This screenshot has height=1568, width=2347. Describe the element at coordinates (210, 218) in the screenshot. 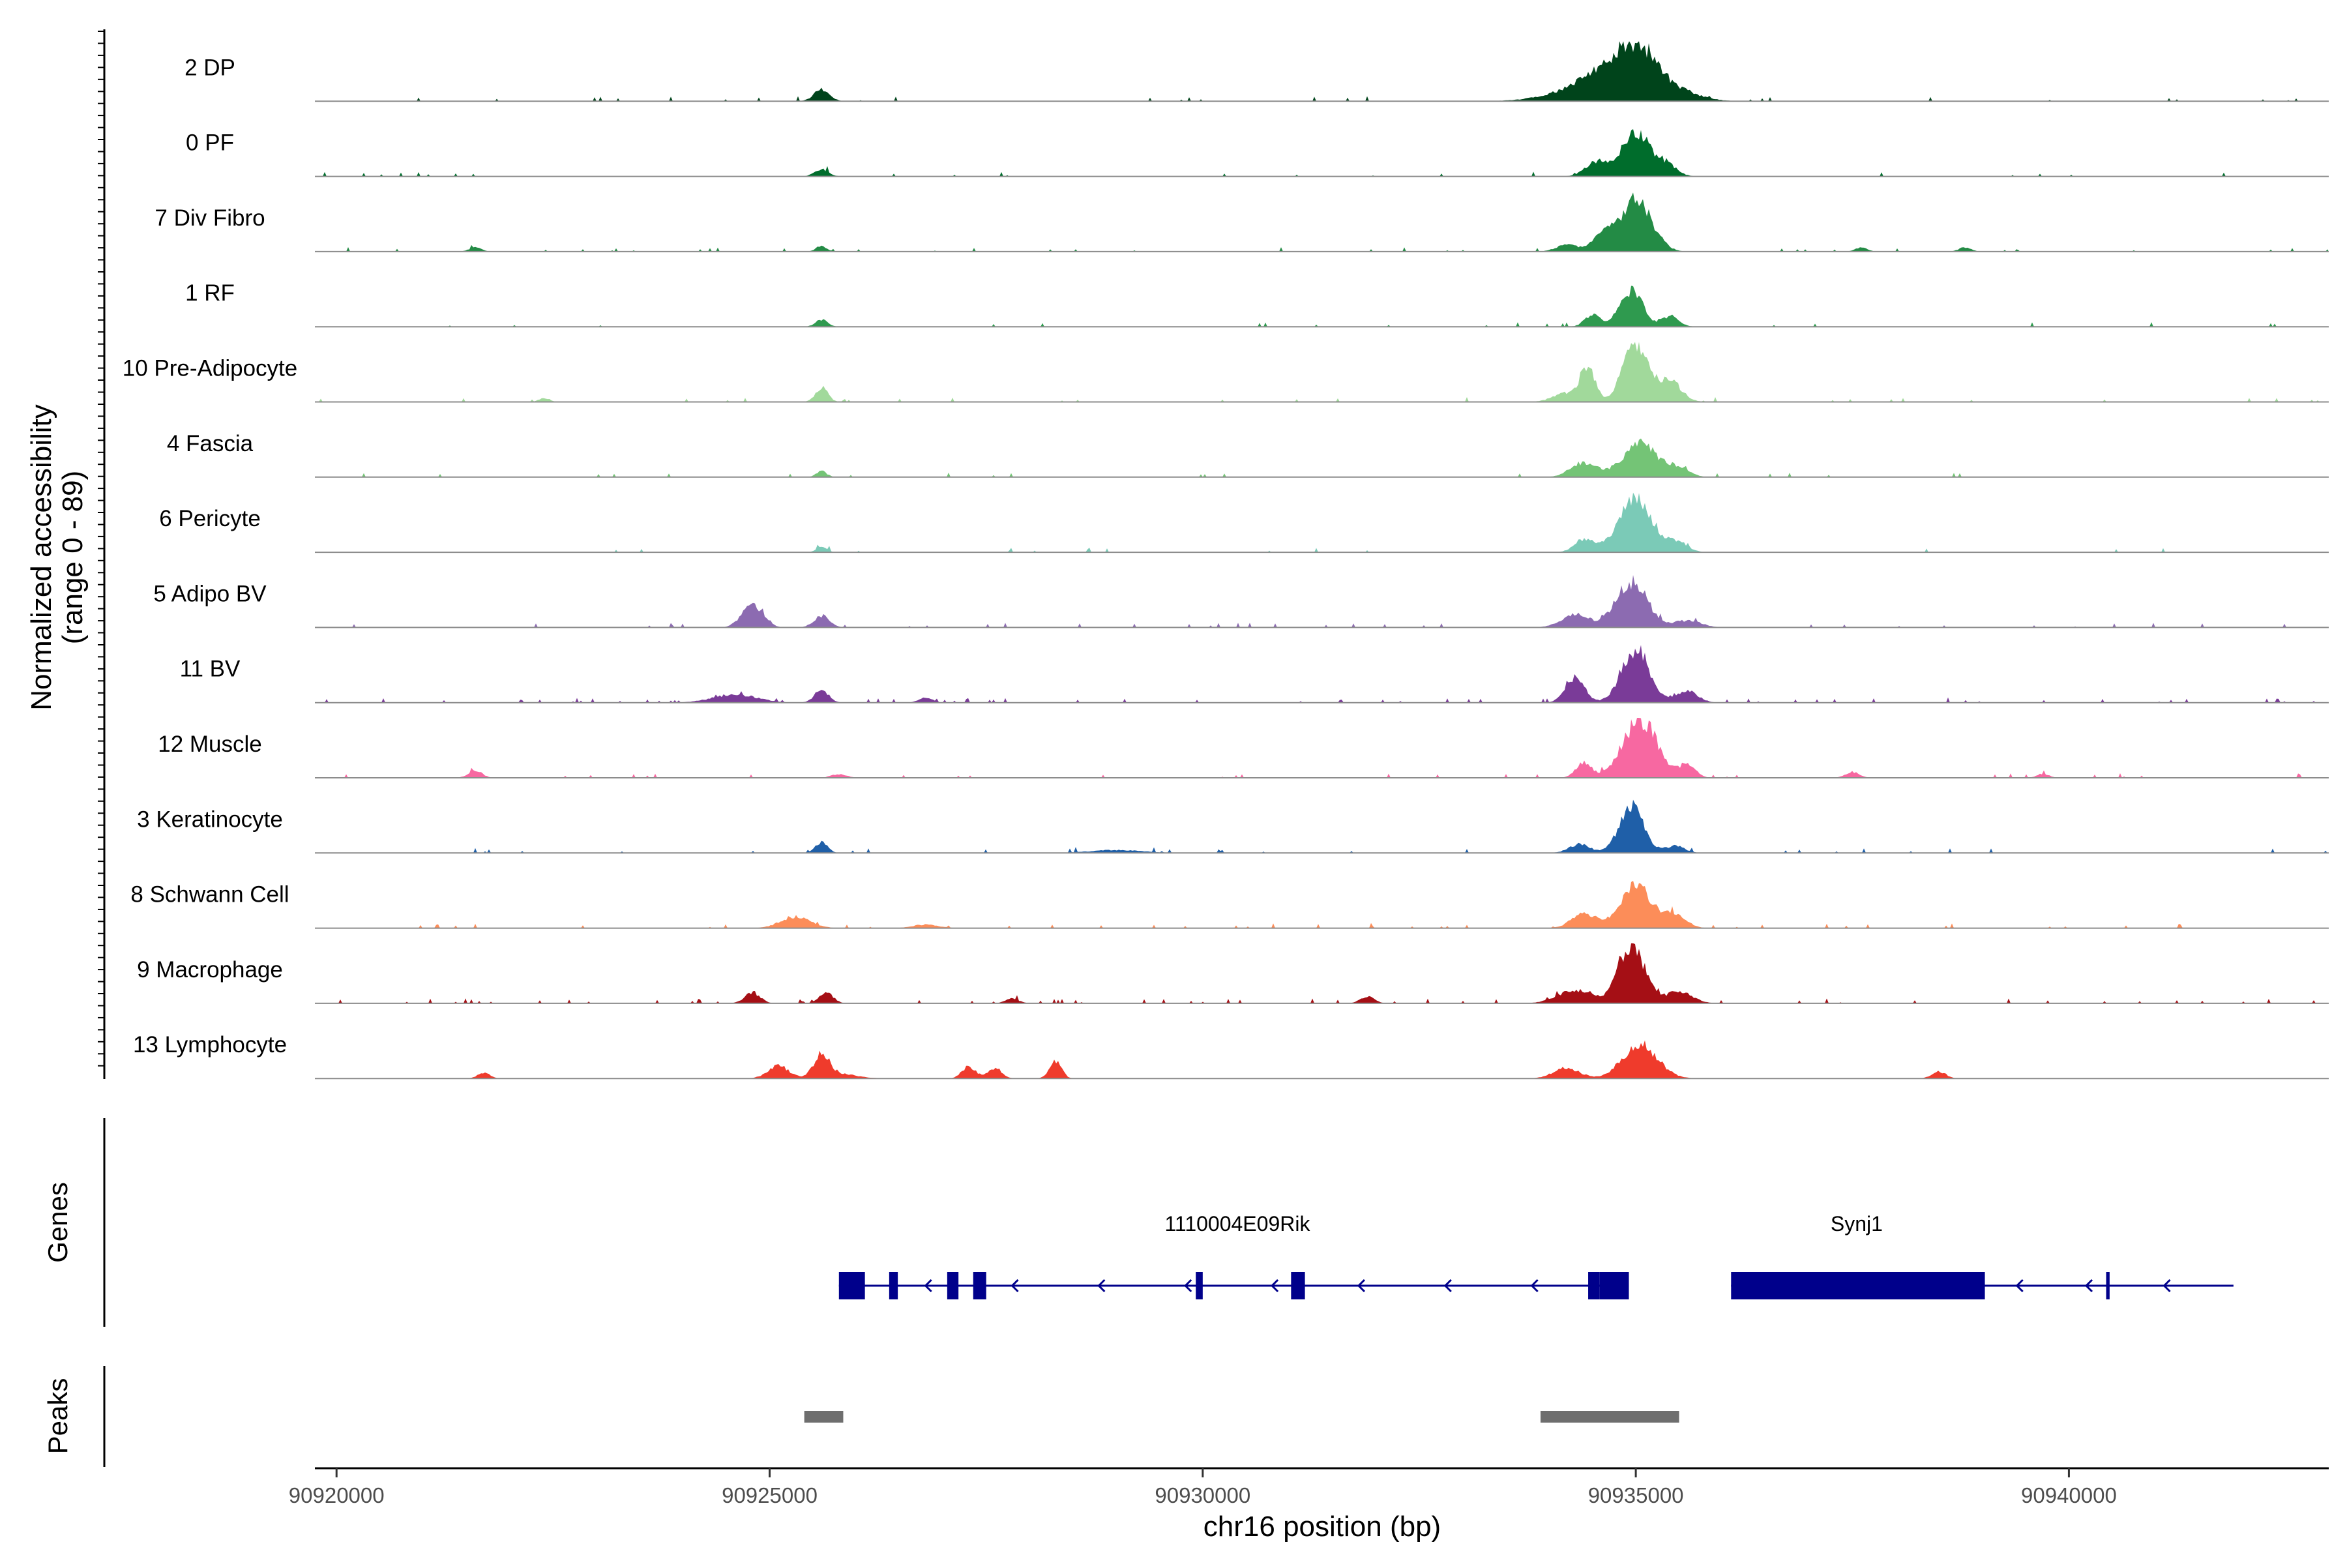

I see `track-label-2: 7 Div Fibro` at that location.